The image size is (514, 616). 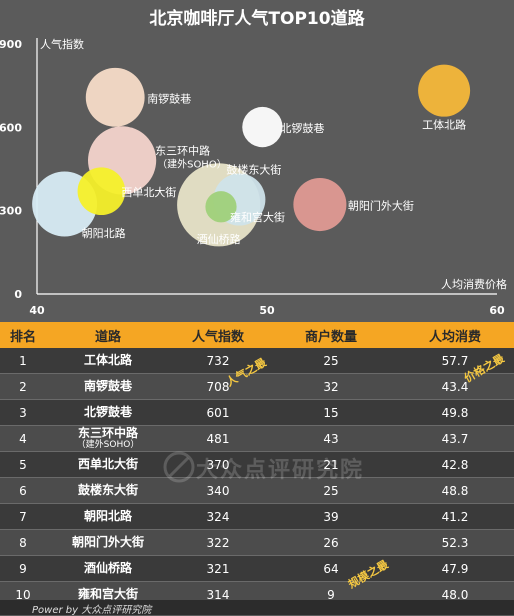 What do you see at coordinates (455, 335) in the screenshot?
I see `header-avg-price: 人均消费` at bounding box center [455, 335].